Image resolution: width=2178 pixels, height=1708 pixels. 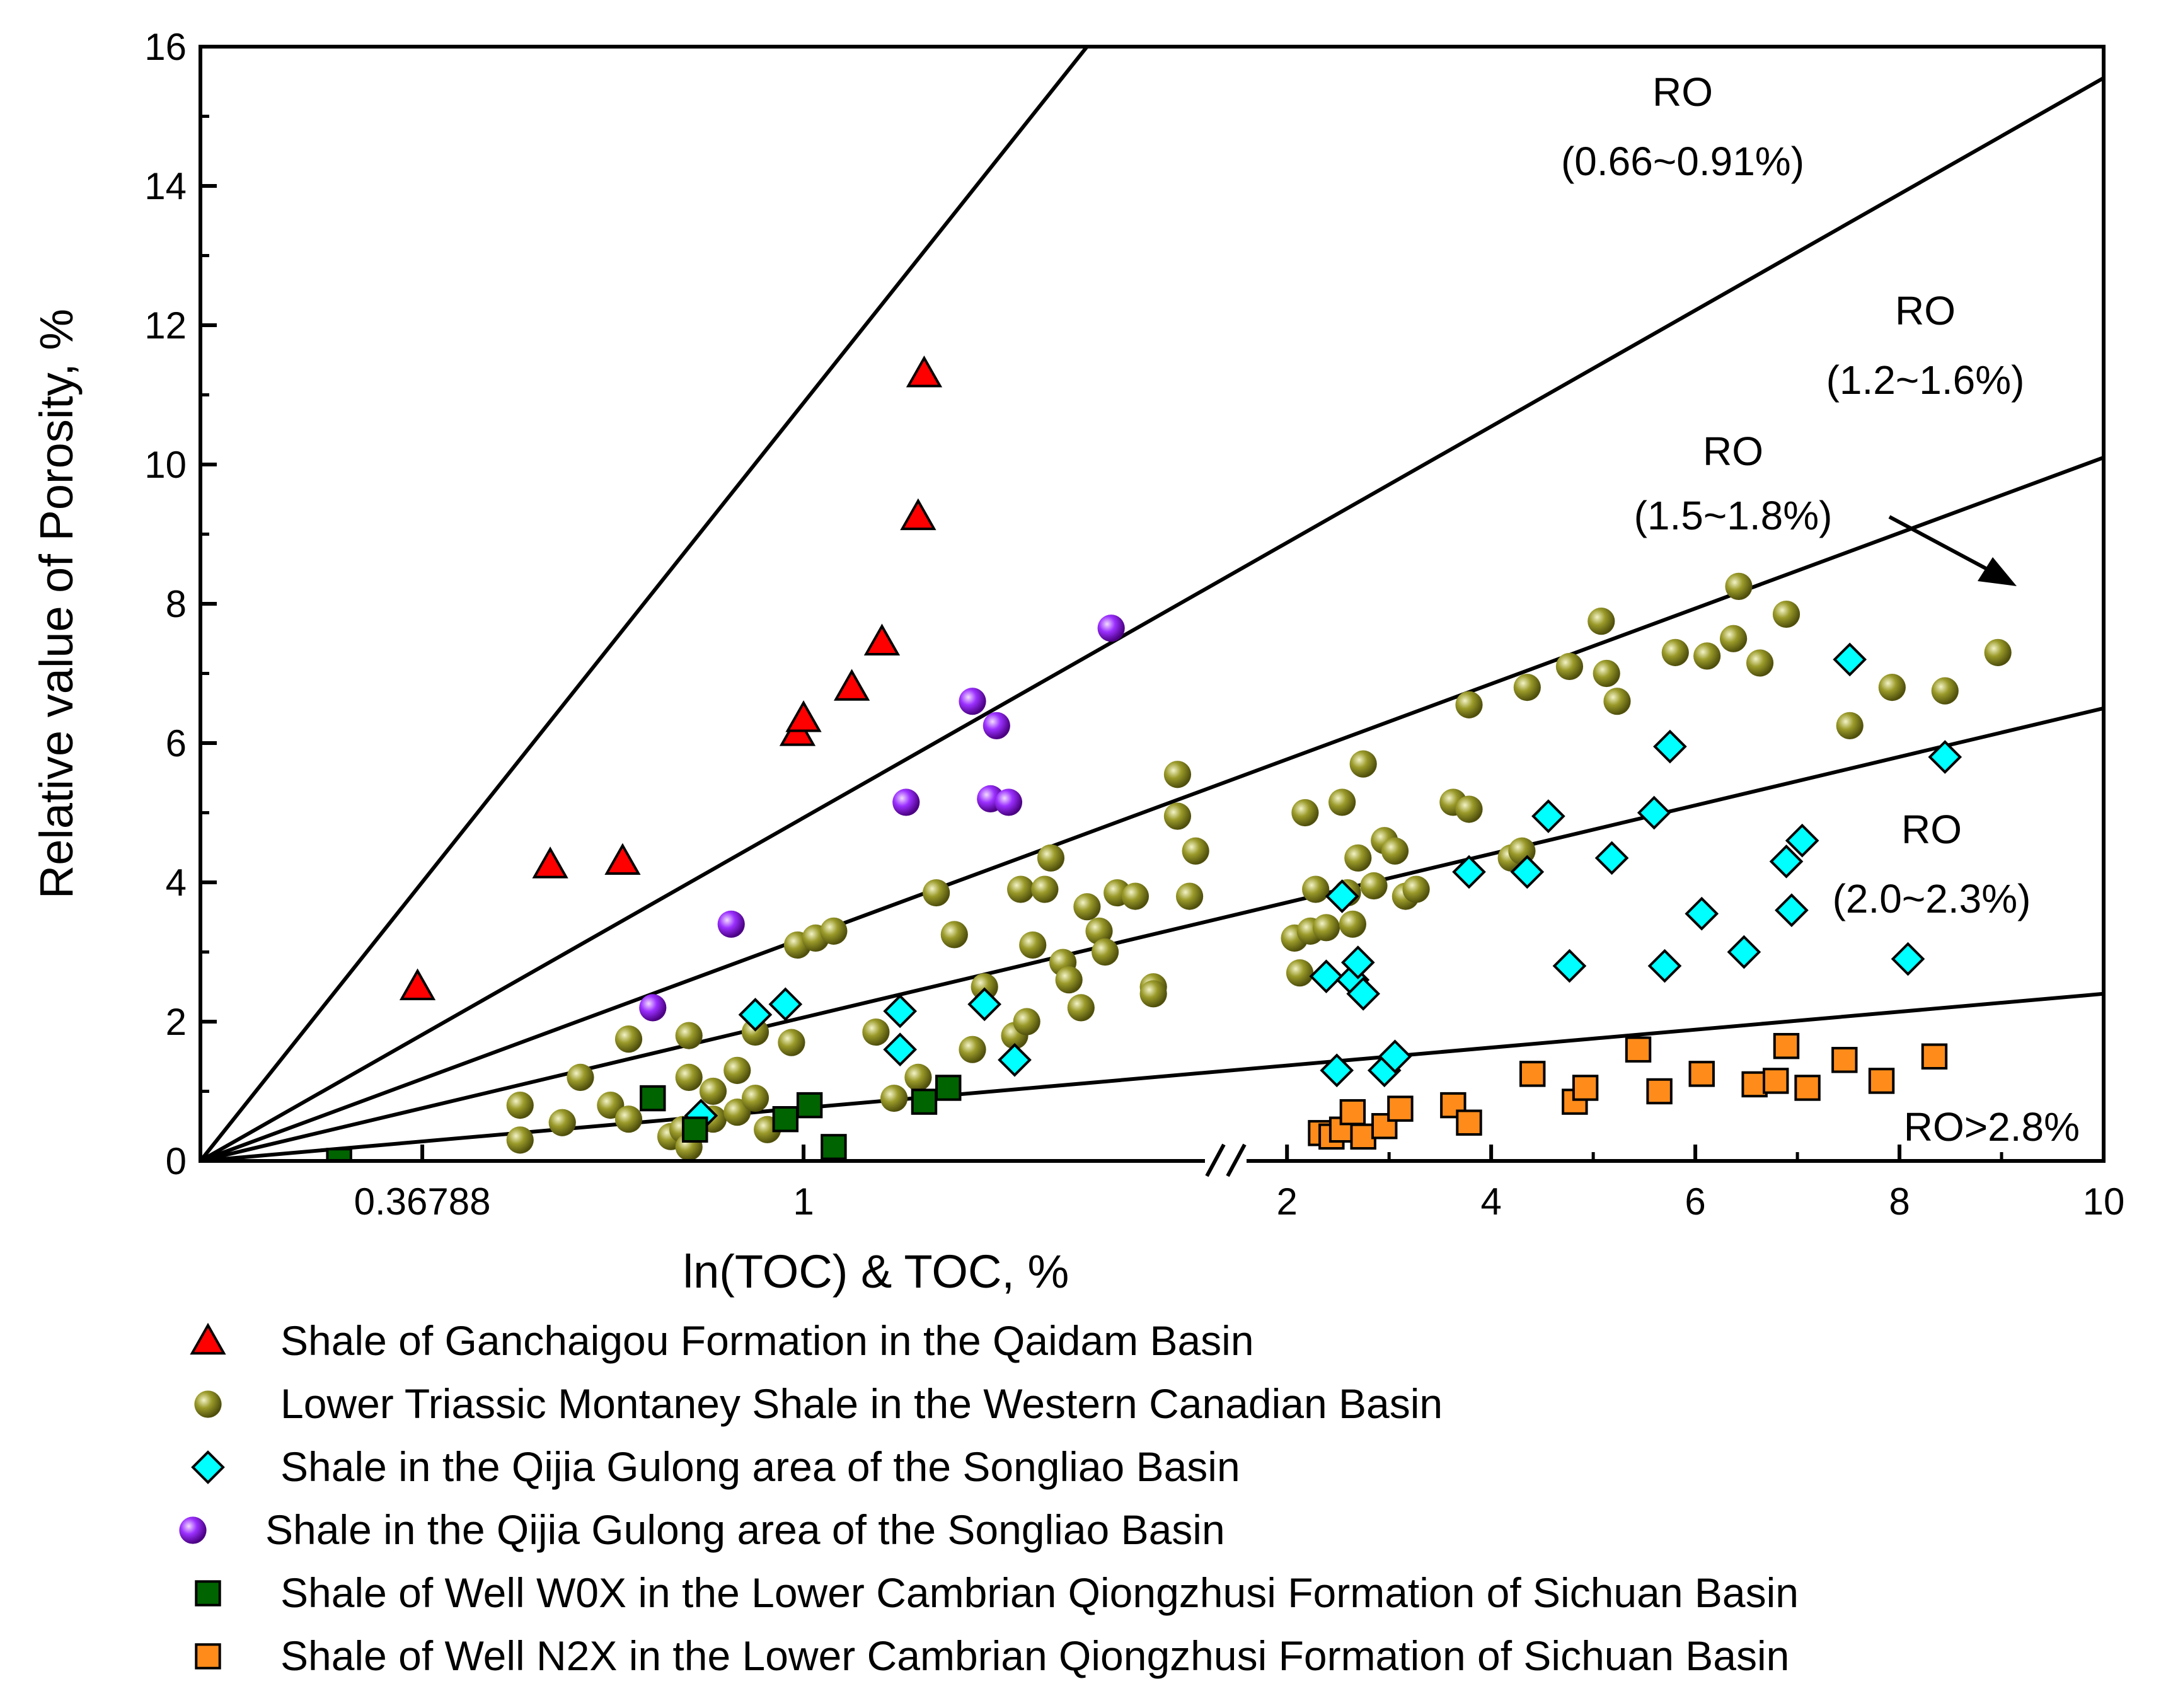 I want to click on x-tick-label: 4, so click(x=1490, y=1202).